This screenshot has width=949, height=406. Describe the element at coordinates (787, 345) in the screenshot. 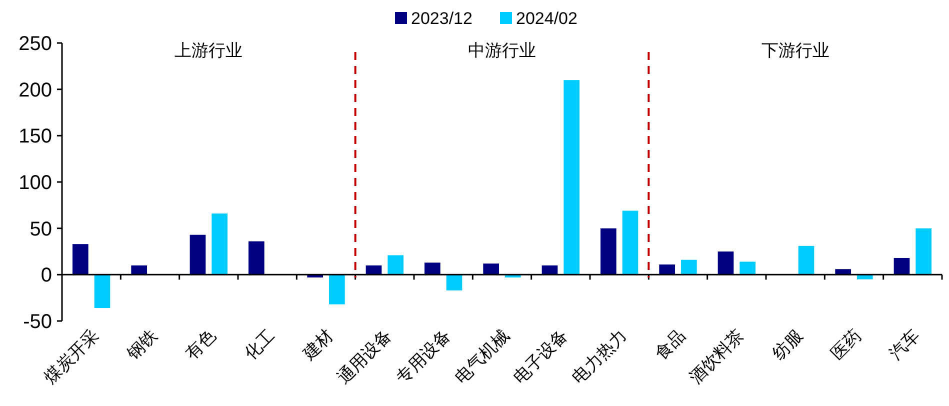

I see `x-tick-label: 纺服` at that location.